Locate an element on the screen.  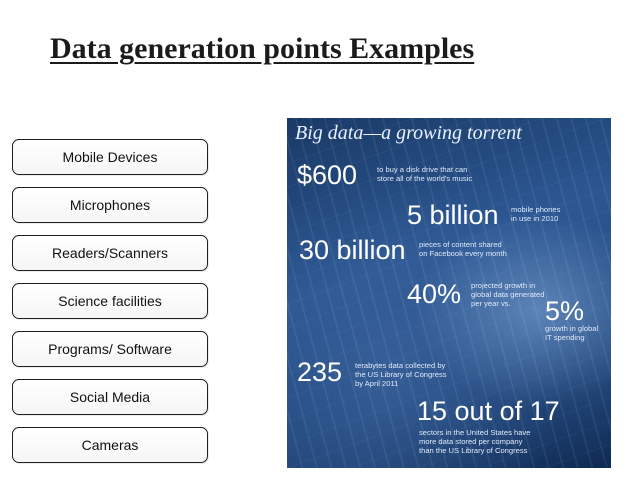
stat-caption-5-percent: growth in global IT spending is located at coordinates (572, 333).